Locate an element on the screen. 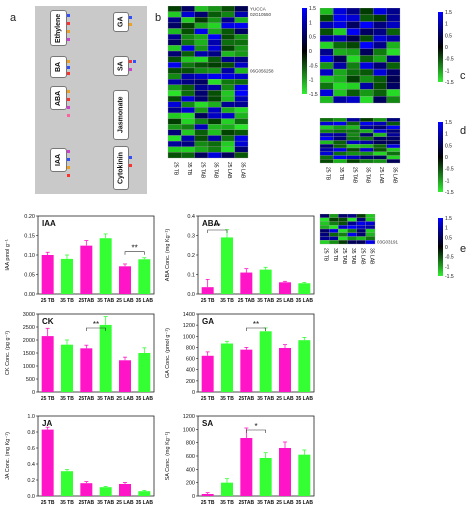  y-tick-label: 0 is located at coordinates (193, 393).